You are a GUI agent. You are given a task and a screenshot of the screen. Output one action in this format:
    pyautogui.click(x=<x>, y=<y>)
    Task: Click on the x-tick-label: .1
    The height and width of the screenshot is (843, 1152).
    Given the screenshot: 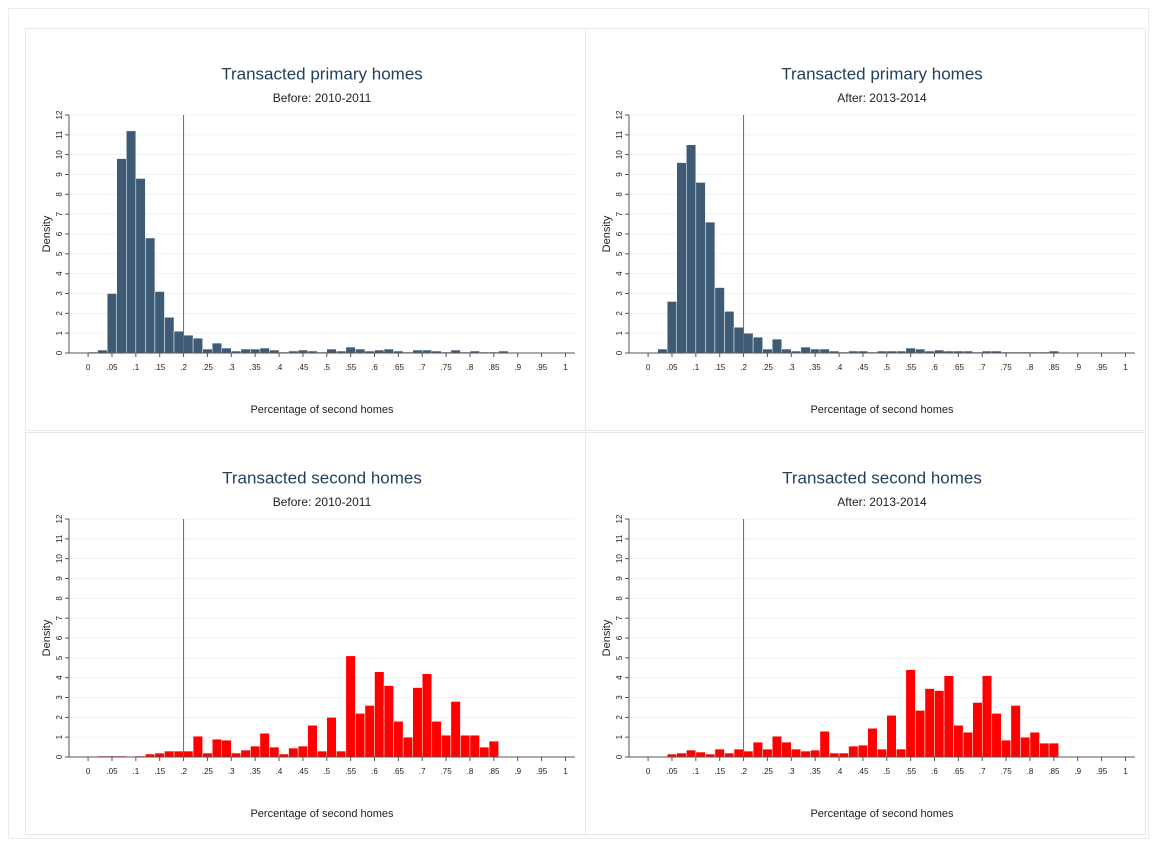 What is the action you would take?
    pyautogui.click(x=695, y=771)
    